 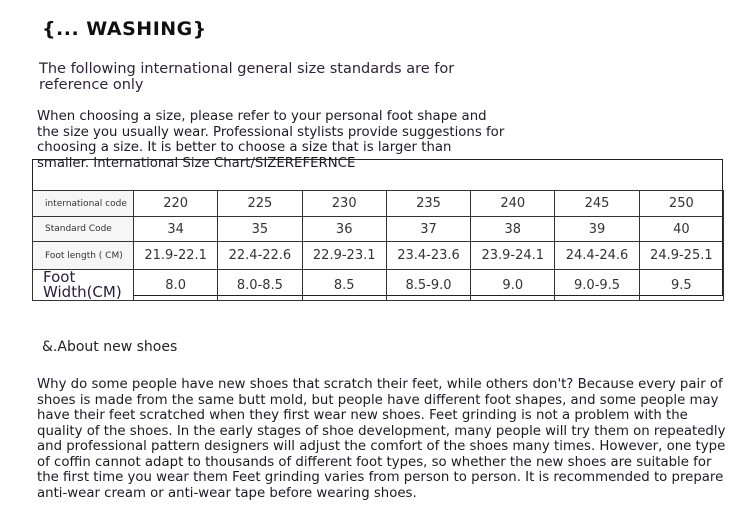 I want to click on table-cell: 225, so click(x=260, y=203).